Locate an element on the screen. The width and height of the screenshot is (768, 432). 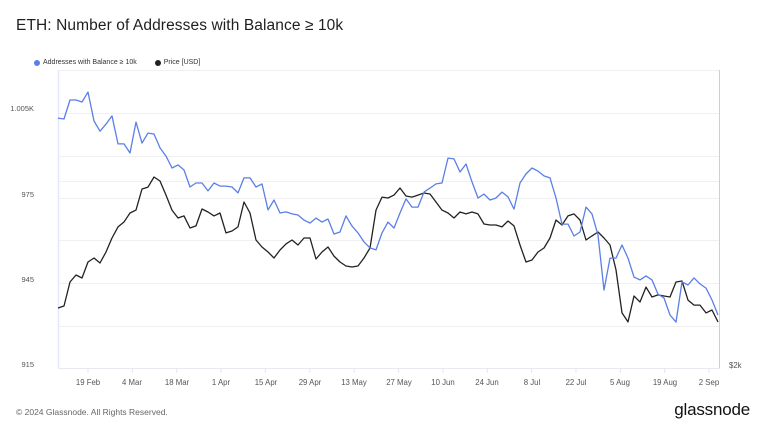
x-tick: 10 Jun is located at coordinates (443, 382).